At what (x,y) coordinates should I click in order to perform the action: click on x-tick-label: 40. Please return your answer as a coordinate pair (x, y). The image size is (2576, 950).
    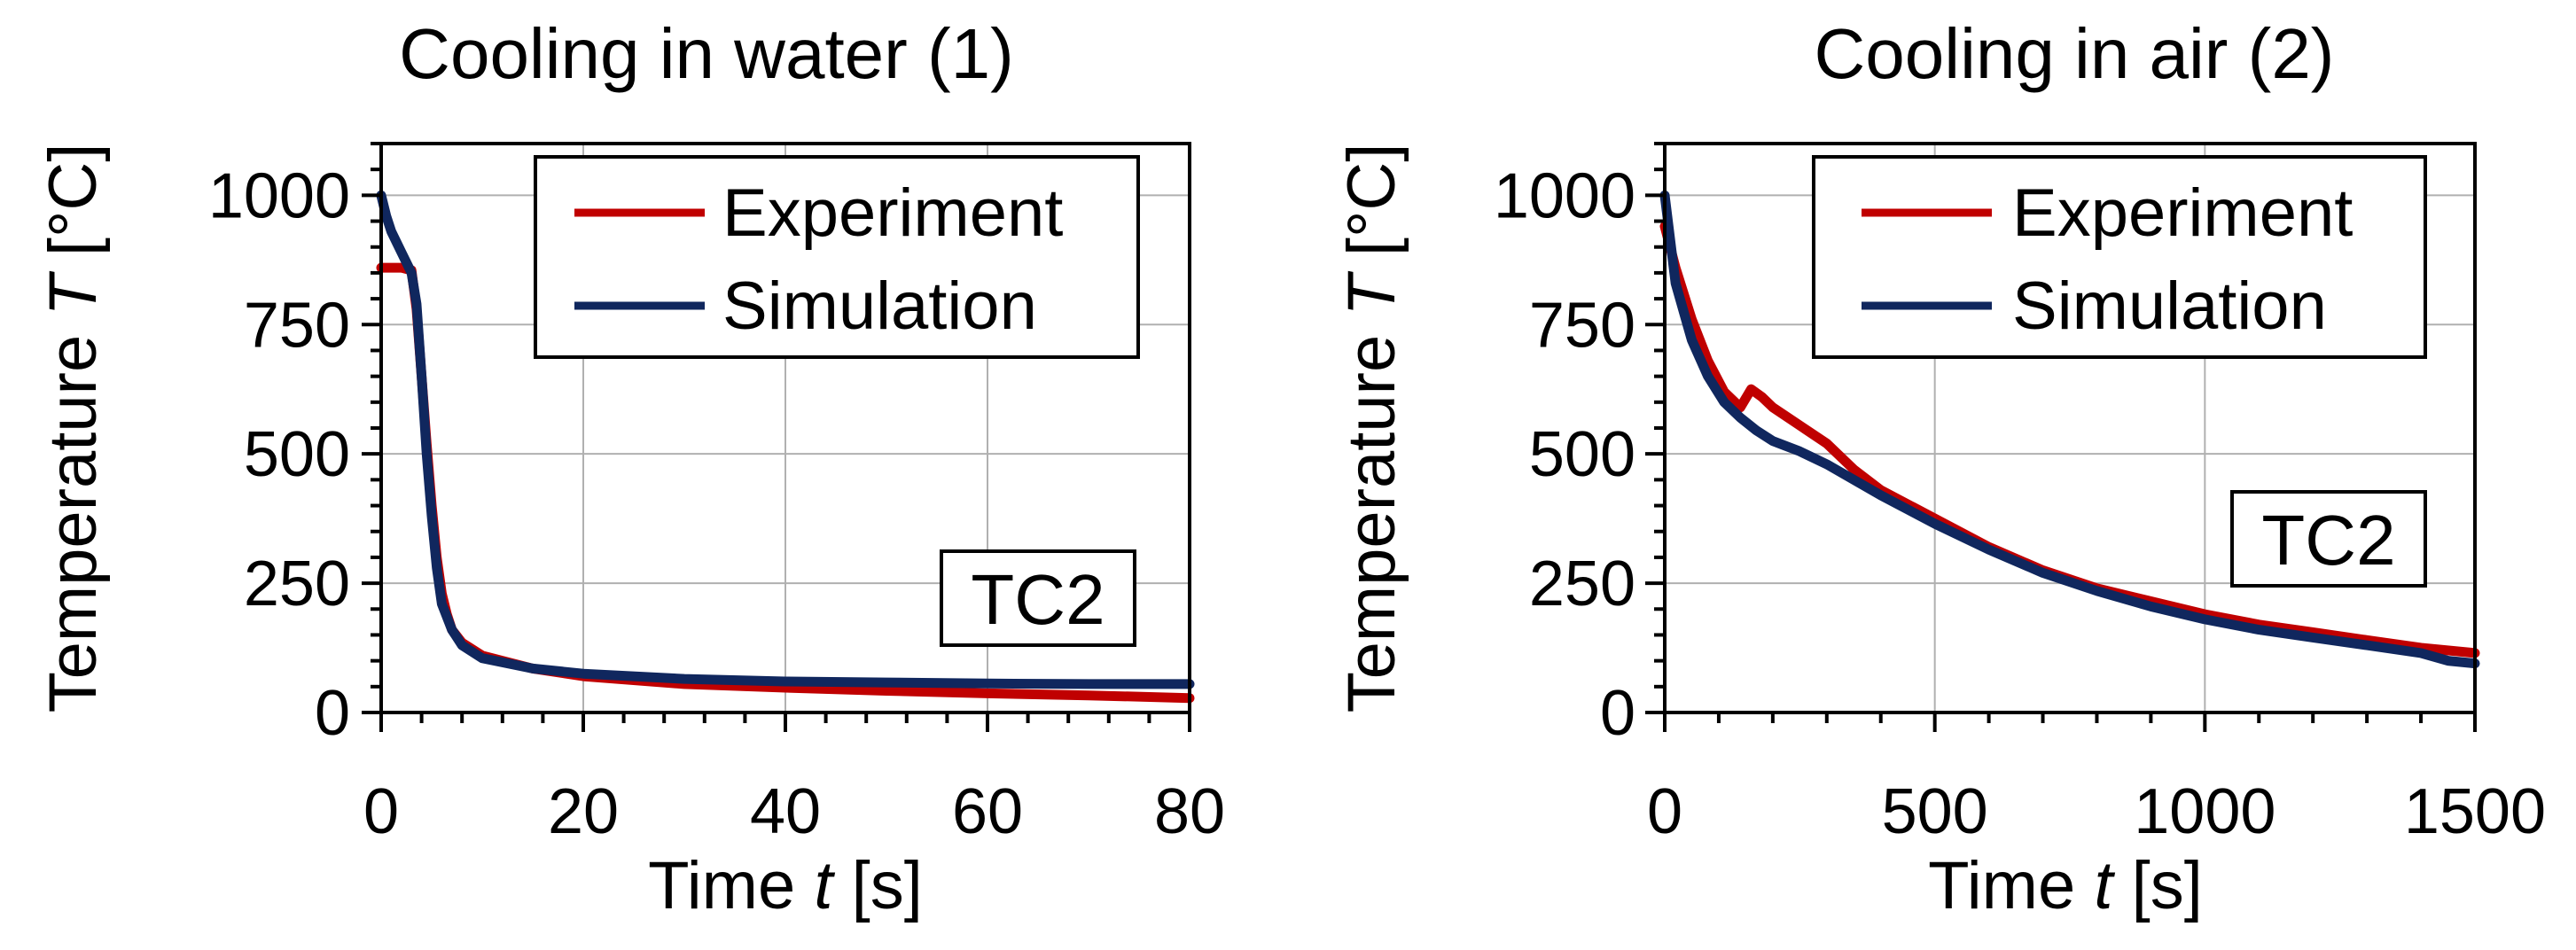
    Looking at the image, I should click on (785, 811).